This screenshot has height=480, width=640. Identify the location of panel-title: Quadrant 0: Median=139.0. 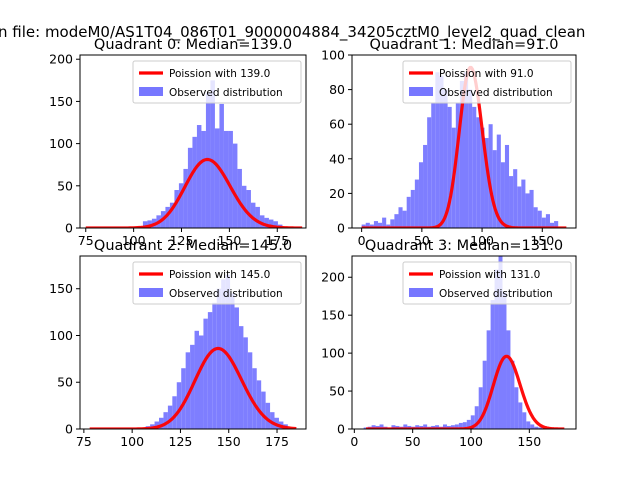
(193, 45).